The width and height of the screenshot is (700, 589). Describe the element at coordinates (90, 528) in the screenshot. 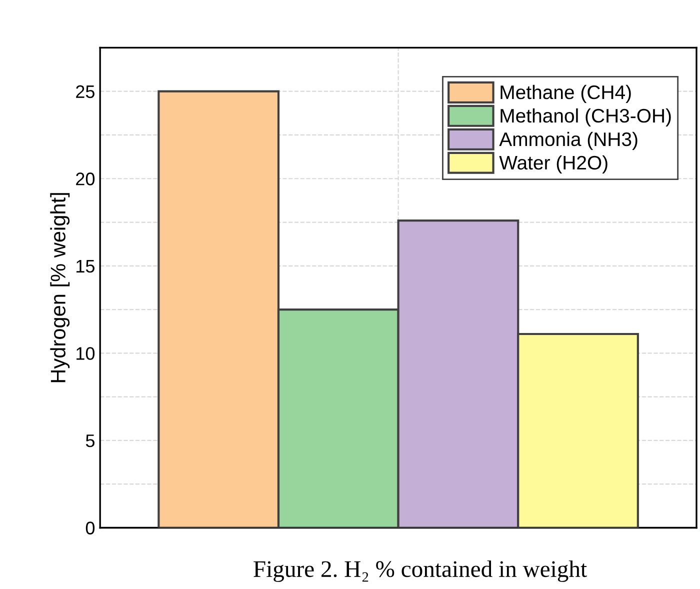

I see `y-tick-label: 0` at that location.